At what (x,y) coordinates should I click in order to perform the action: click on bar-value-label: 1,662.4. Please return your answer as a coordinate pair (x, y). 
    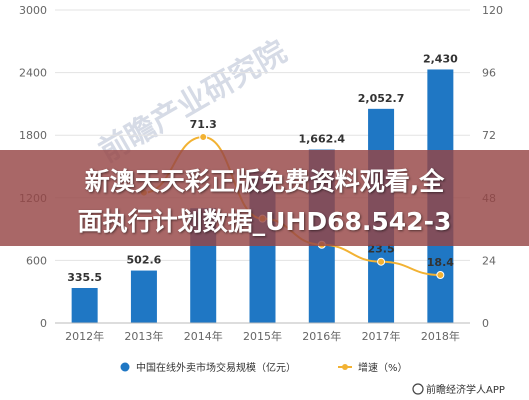
    Looking at the image, I should click on (321, 139).